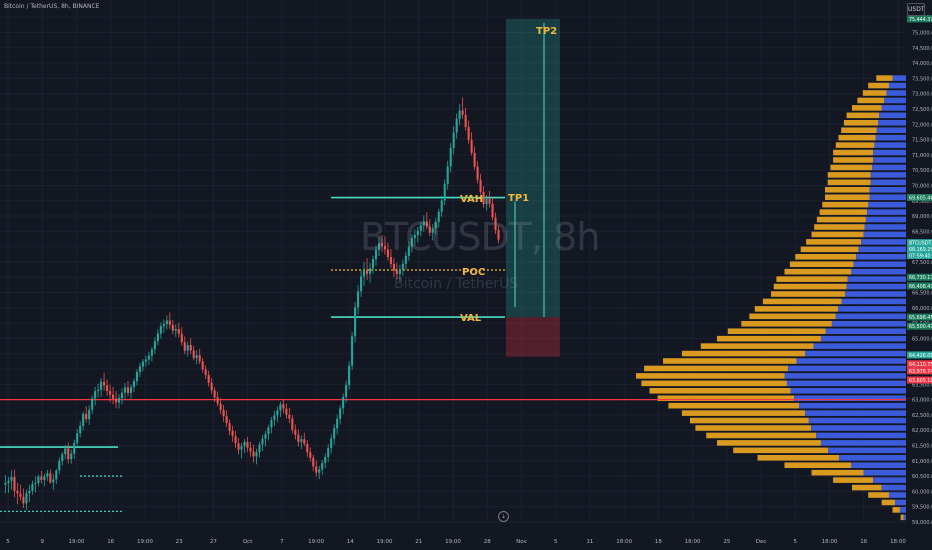 This screenshot has width=932, height=550. Describe the element at coordinates (589, 542) in the screenshot. I see `x-tick-label: 11` at that location.